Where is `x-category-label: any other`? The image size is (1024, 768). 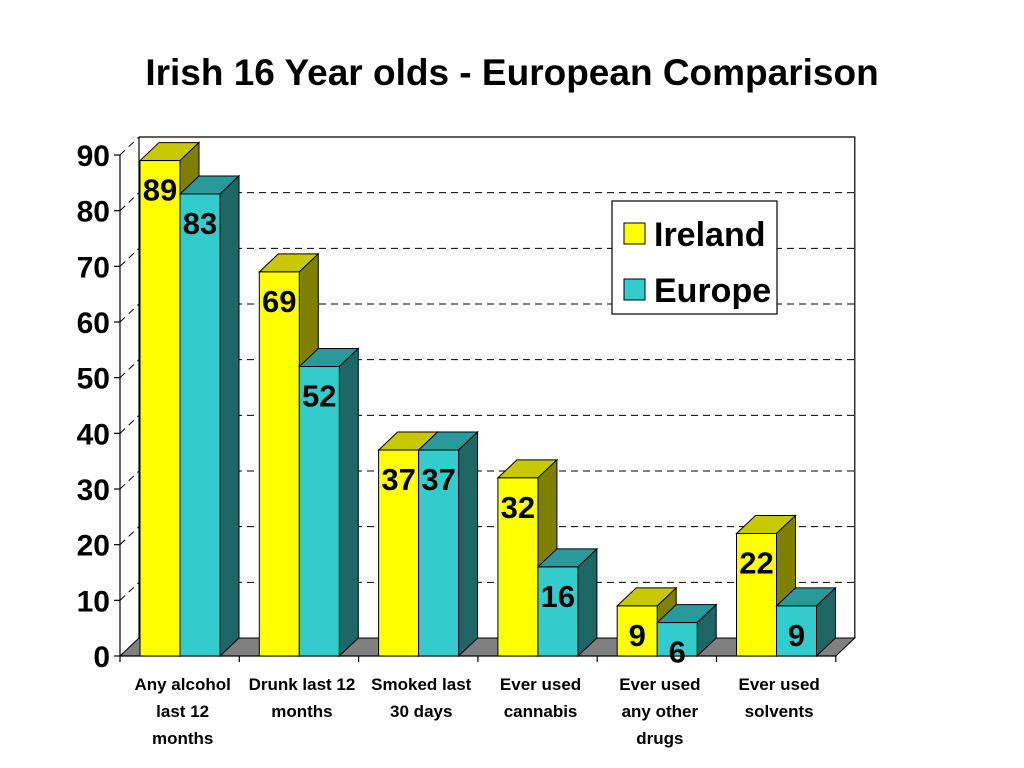 x-category-label: any other is located at coordinates (660, 711).